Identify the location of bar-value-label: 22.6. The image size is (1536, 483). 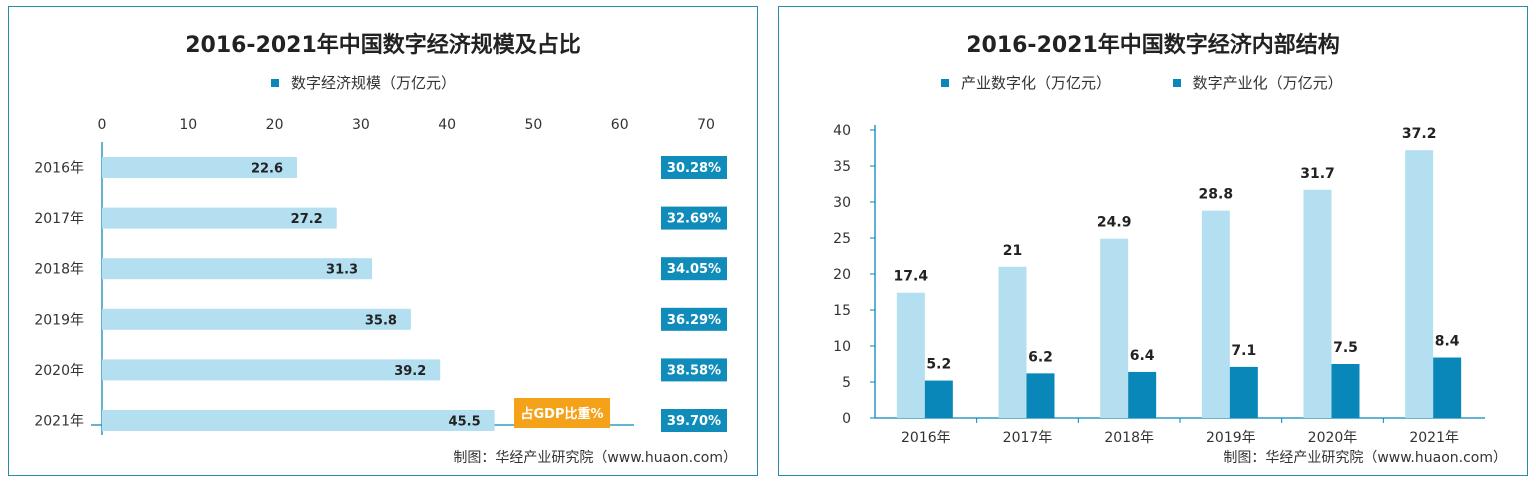
(267, 169).